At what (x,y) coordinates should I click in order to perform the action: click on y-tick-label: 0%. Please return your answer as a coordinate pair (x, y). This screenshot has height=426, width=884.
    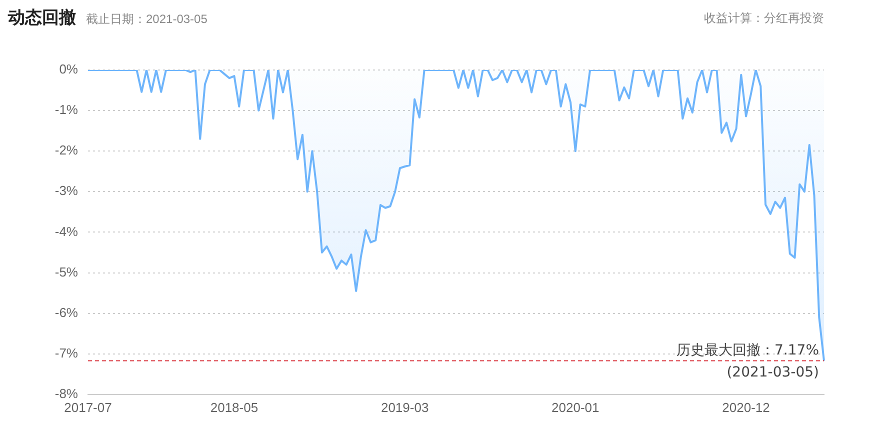
    Looking at the image, I should click on (68, 69).